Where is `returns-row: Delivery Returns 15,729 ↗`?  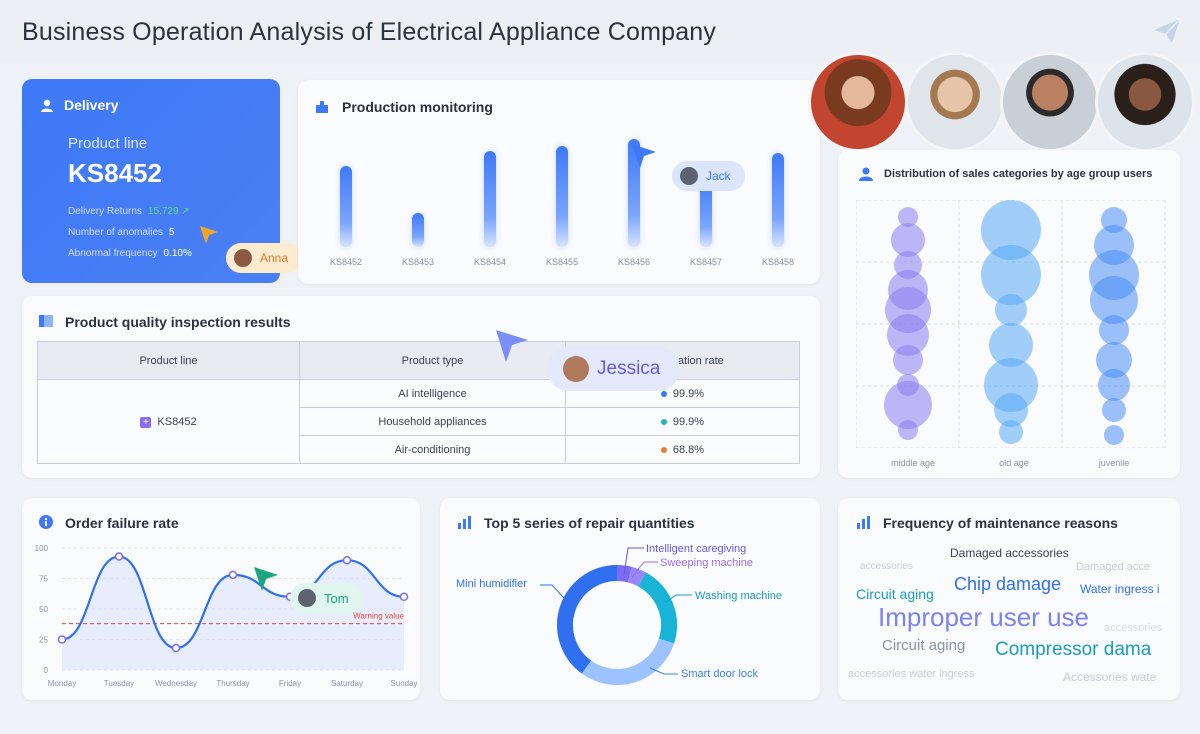 returns-row: Delivery Returns 15,729 ↗ is located at coordinates (129, 211).